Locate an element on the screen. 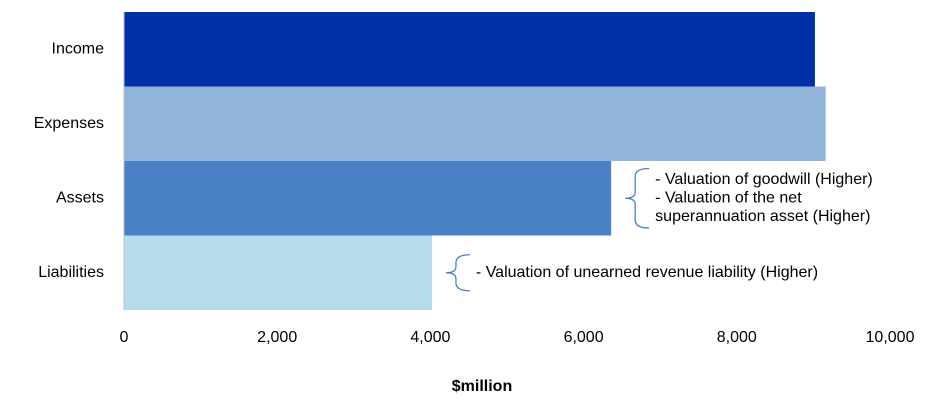 This screenshot has height=409, width=939. bar-expenses is located at coordinates (475, 123).